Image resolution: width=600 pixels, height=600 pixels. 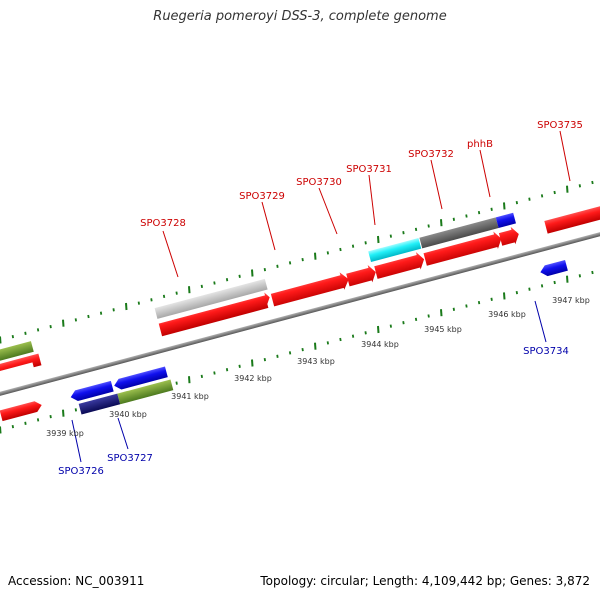 What do you see at coordinates (253, 378) in the screenshot?
I see `scale-label: 3942 kbp` at bounding box center [253, 378].